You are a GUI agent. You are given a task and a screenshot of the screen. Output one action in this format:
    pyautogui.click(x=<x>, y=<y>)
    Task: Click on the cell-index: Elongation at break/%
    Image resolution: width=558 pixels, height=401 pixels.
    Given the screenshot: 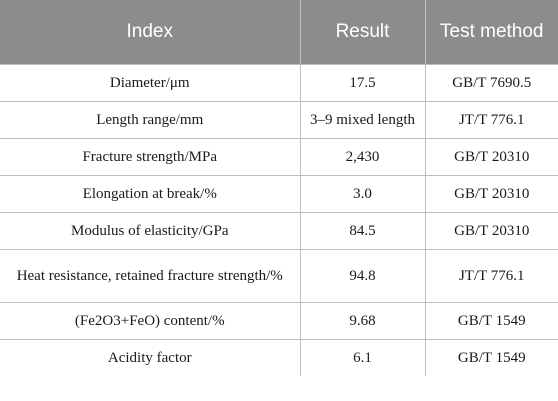 What is the action you would take?
    pyautogui.click(x=150, y=194)
    